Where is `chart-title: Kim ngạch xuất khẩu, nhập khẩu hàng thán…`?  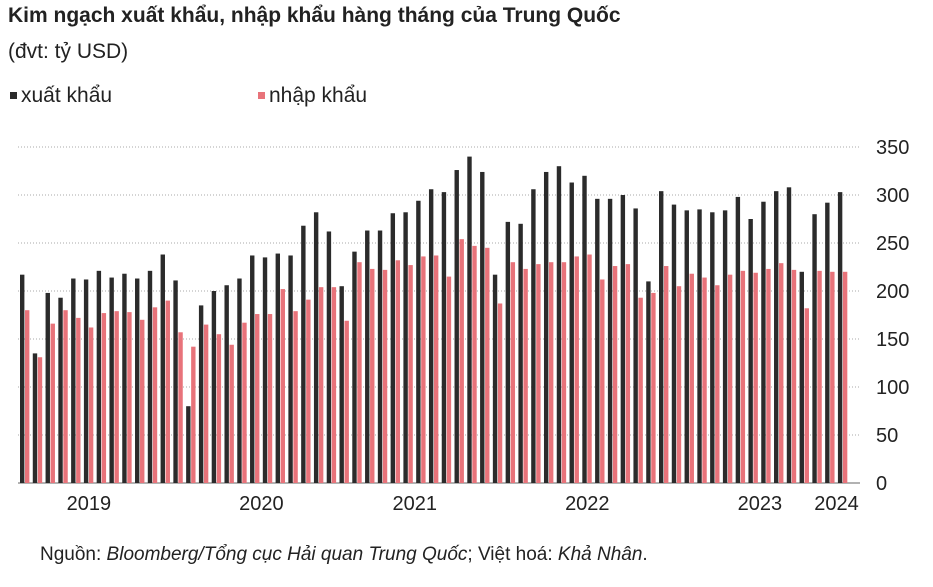 chart-title: Kim ngạch xuất khẩu, nhập khẩu hàng thán… is located at coordinates (314, 15).